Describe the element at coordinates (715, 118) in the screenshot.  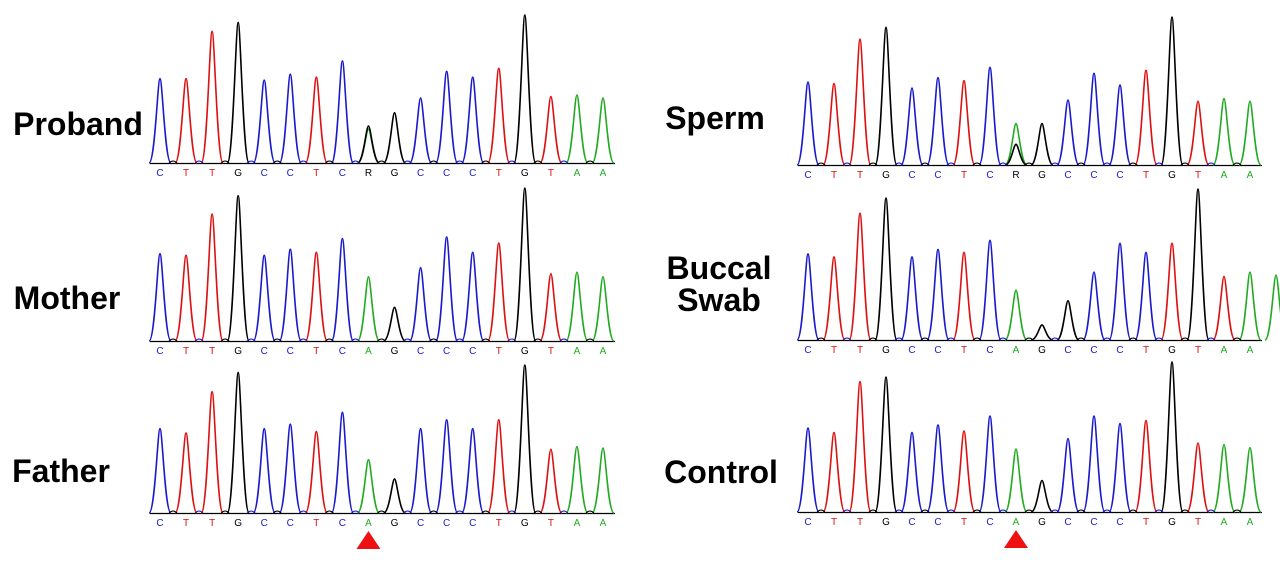
I see `label-sperm: Sperm` at that location.